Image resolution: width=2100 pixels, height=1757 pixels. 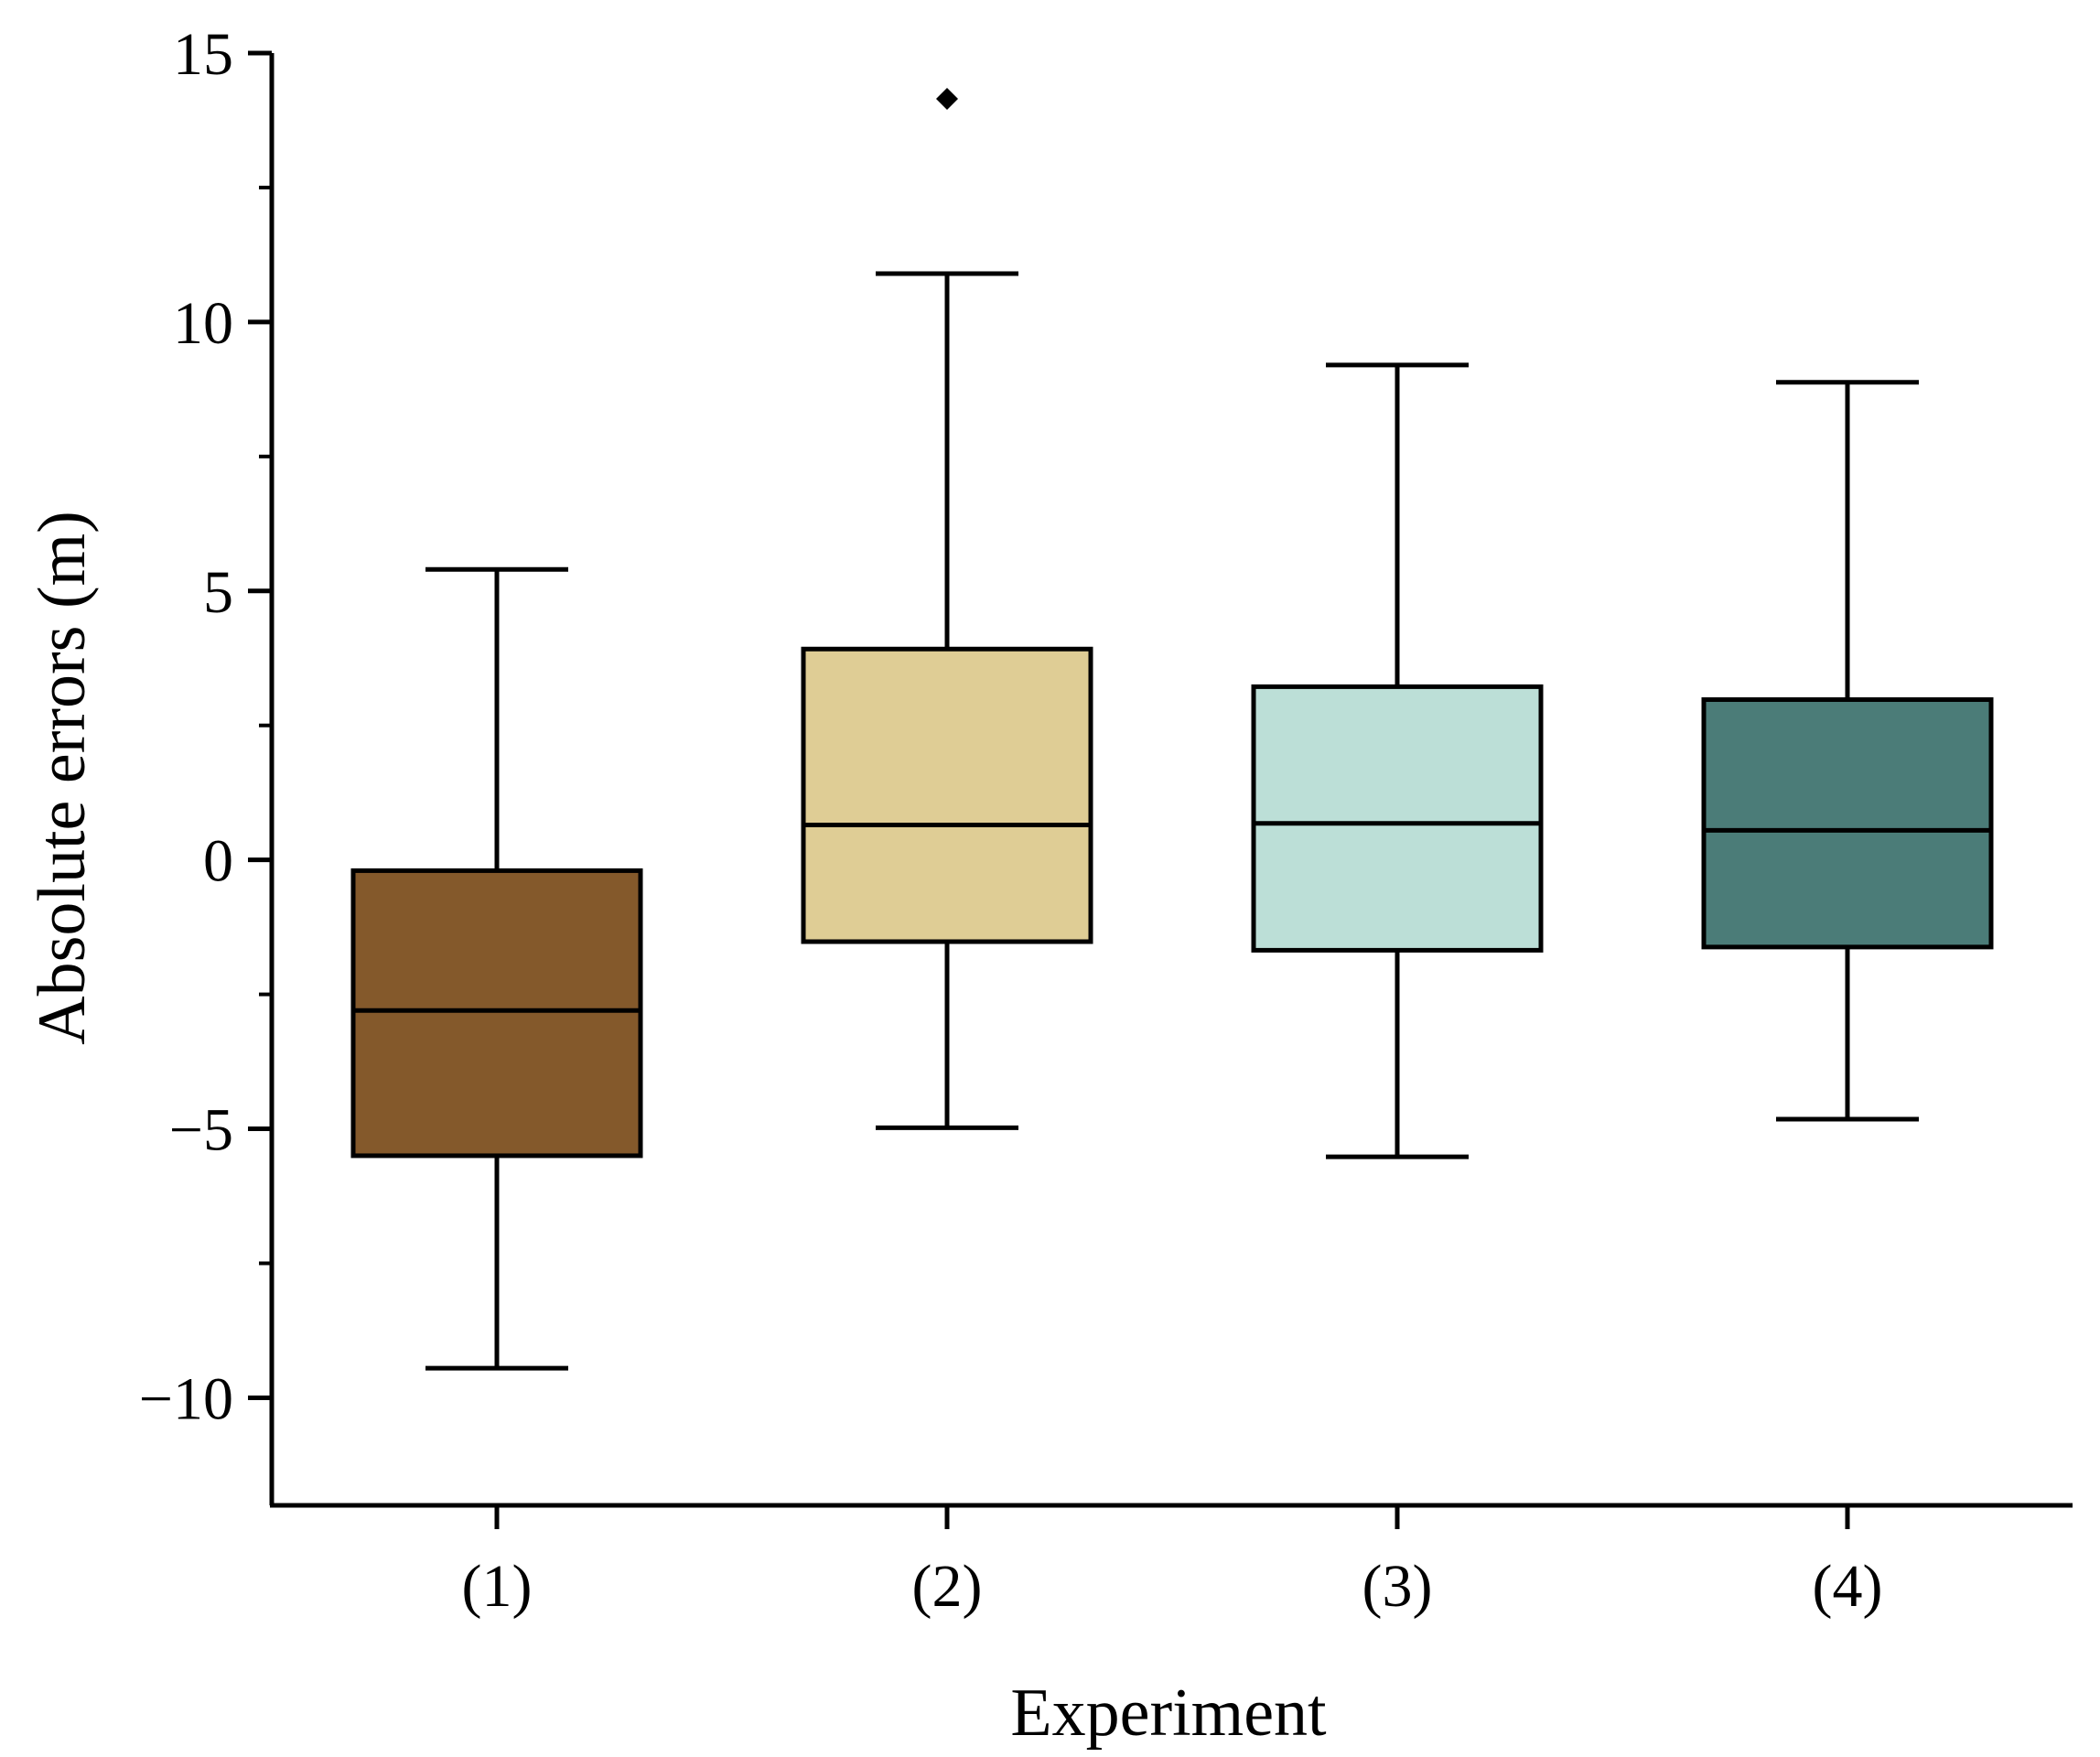 What do you see at coordinates (947, 98) in the screenshot?
I see `outlier-point` at bounding box center [947, 98].